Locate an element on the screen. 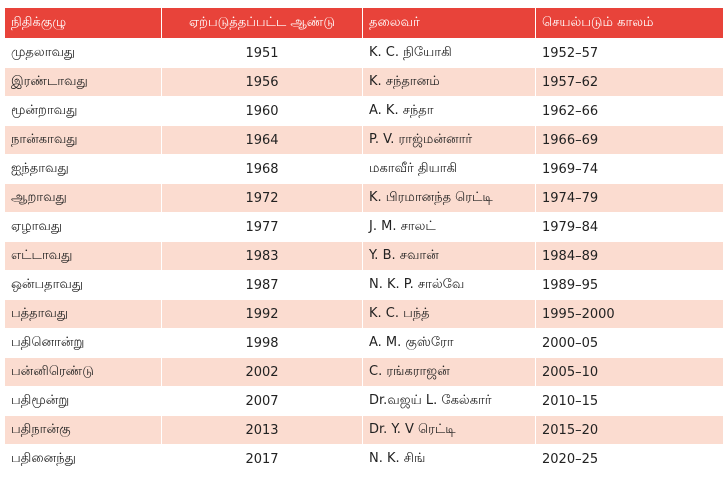 Image resolution: width=727 pixels, height=489 pixels. cell-period: 1962–66 is located at coordinates (629, 111).